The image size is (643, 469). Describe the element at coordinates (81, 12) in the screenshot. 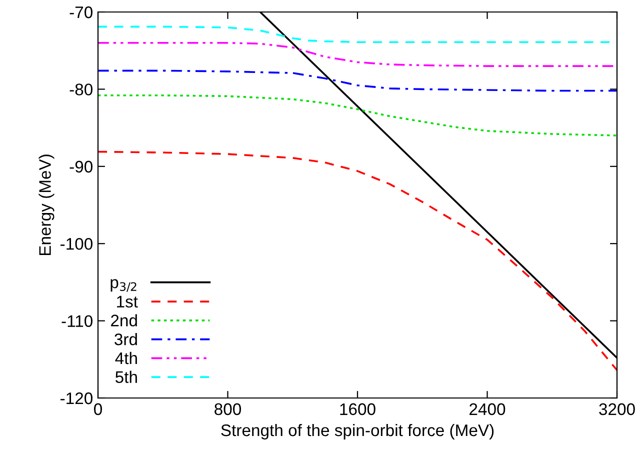

I see `y-tick-label: -70` at that location.